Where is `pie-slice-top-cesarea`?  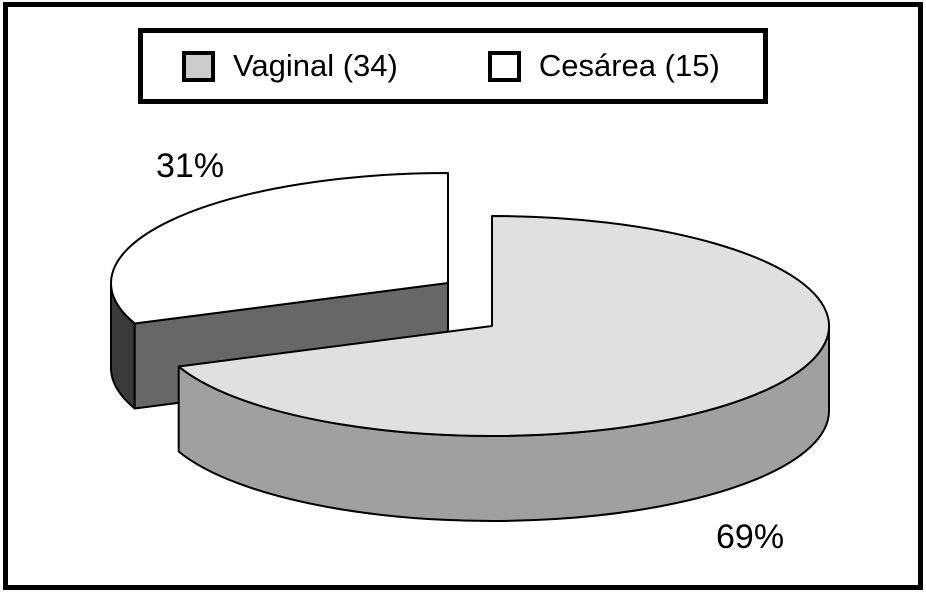
pie-slice-top-cesarea is located at coordinates (279, 248).